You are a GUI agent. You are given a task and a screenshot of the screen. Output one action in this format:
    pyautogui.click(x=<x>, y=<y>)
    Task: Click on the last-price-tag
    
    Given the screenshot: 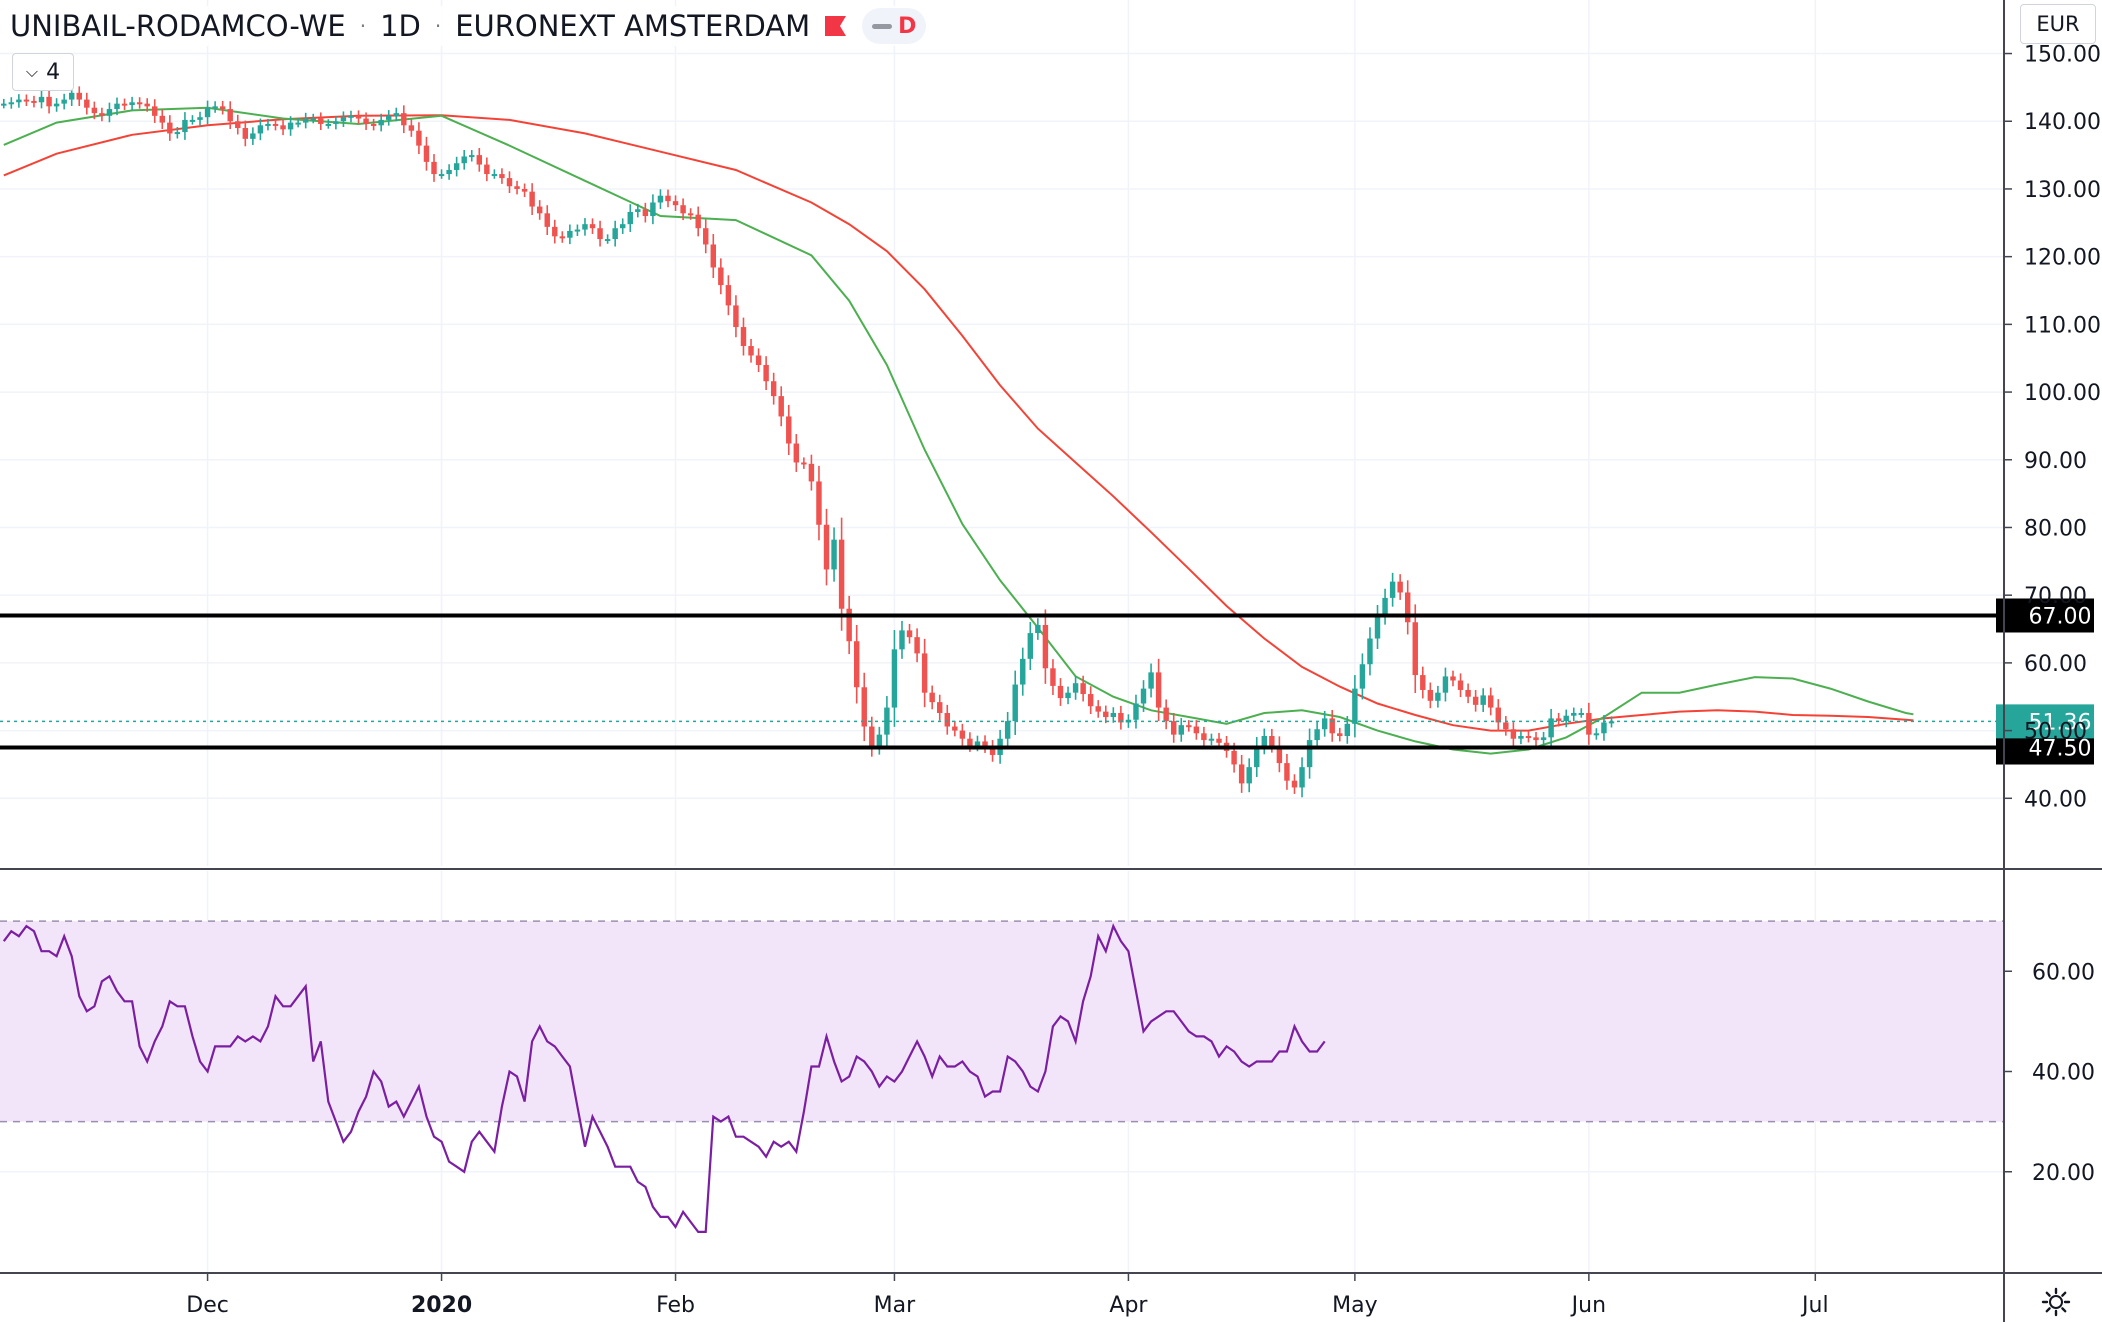 What is the action you would take?
    pyautogui.click(x=2045, y=721)
    